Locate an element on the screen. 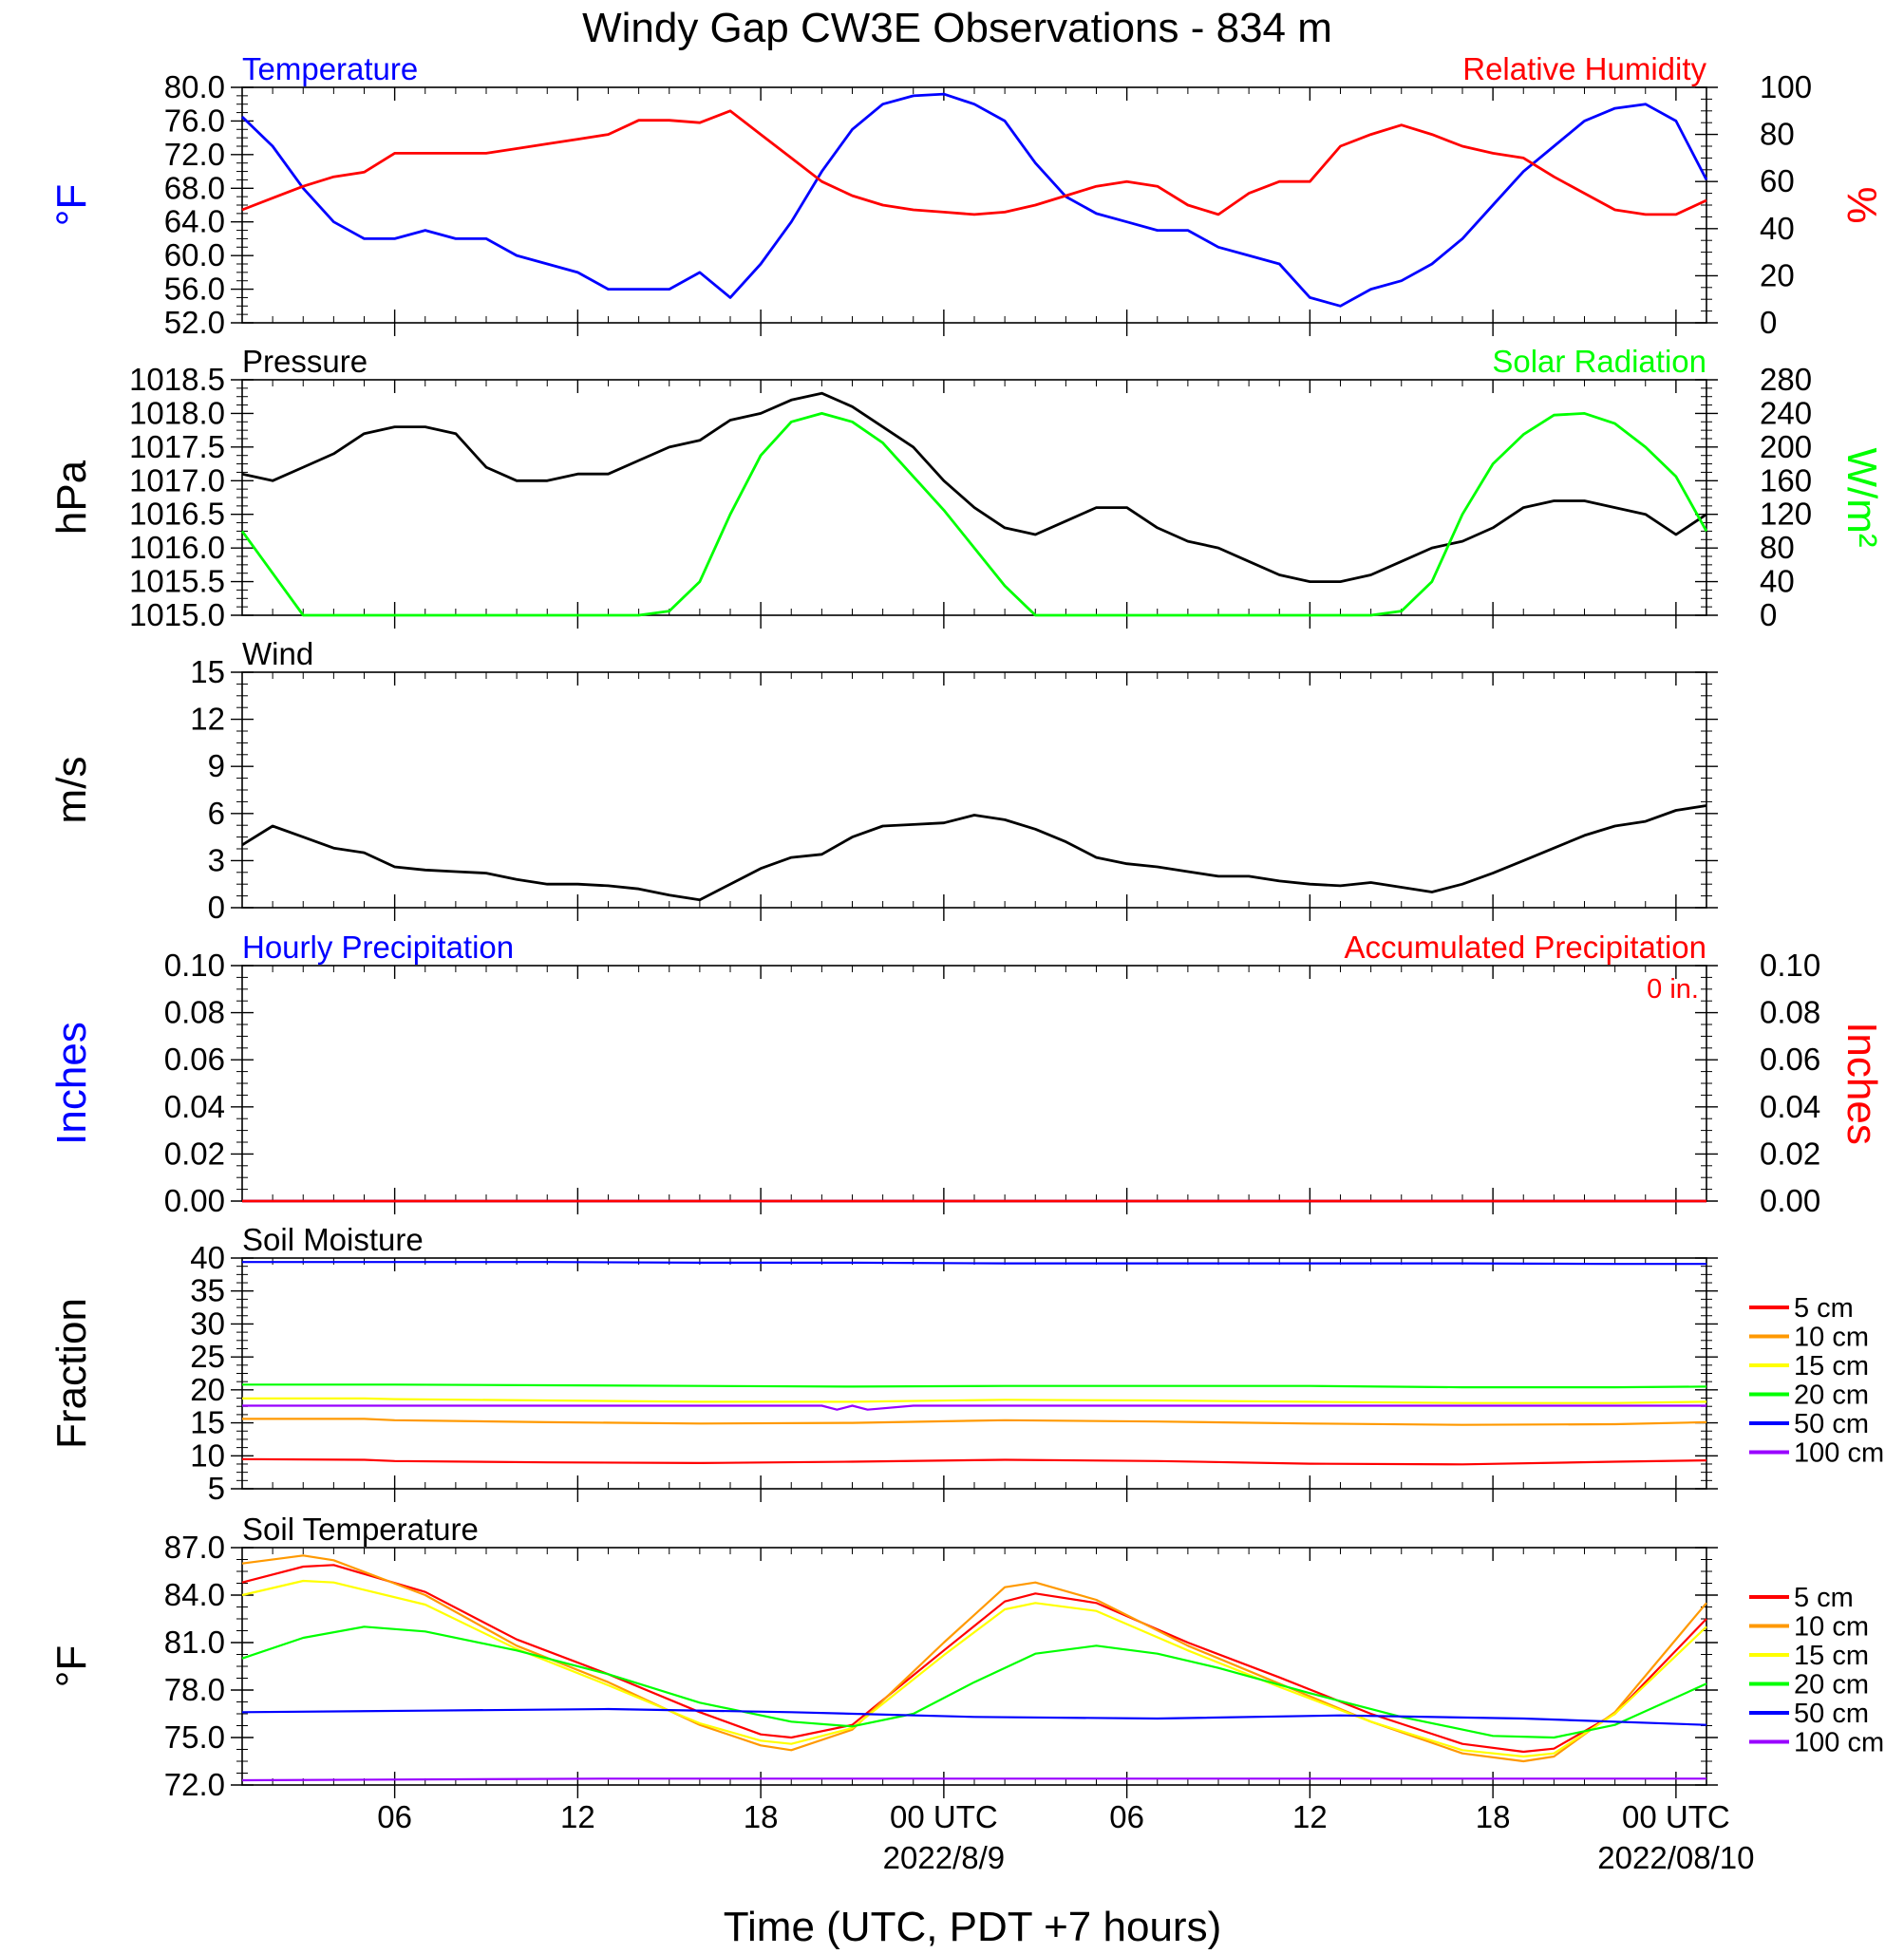 This screenshot has height=1954, width=1904. x-tick-label: 00 UTC is located at coordinates (944, 1816).